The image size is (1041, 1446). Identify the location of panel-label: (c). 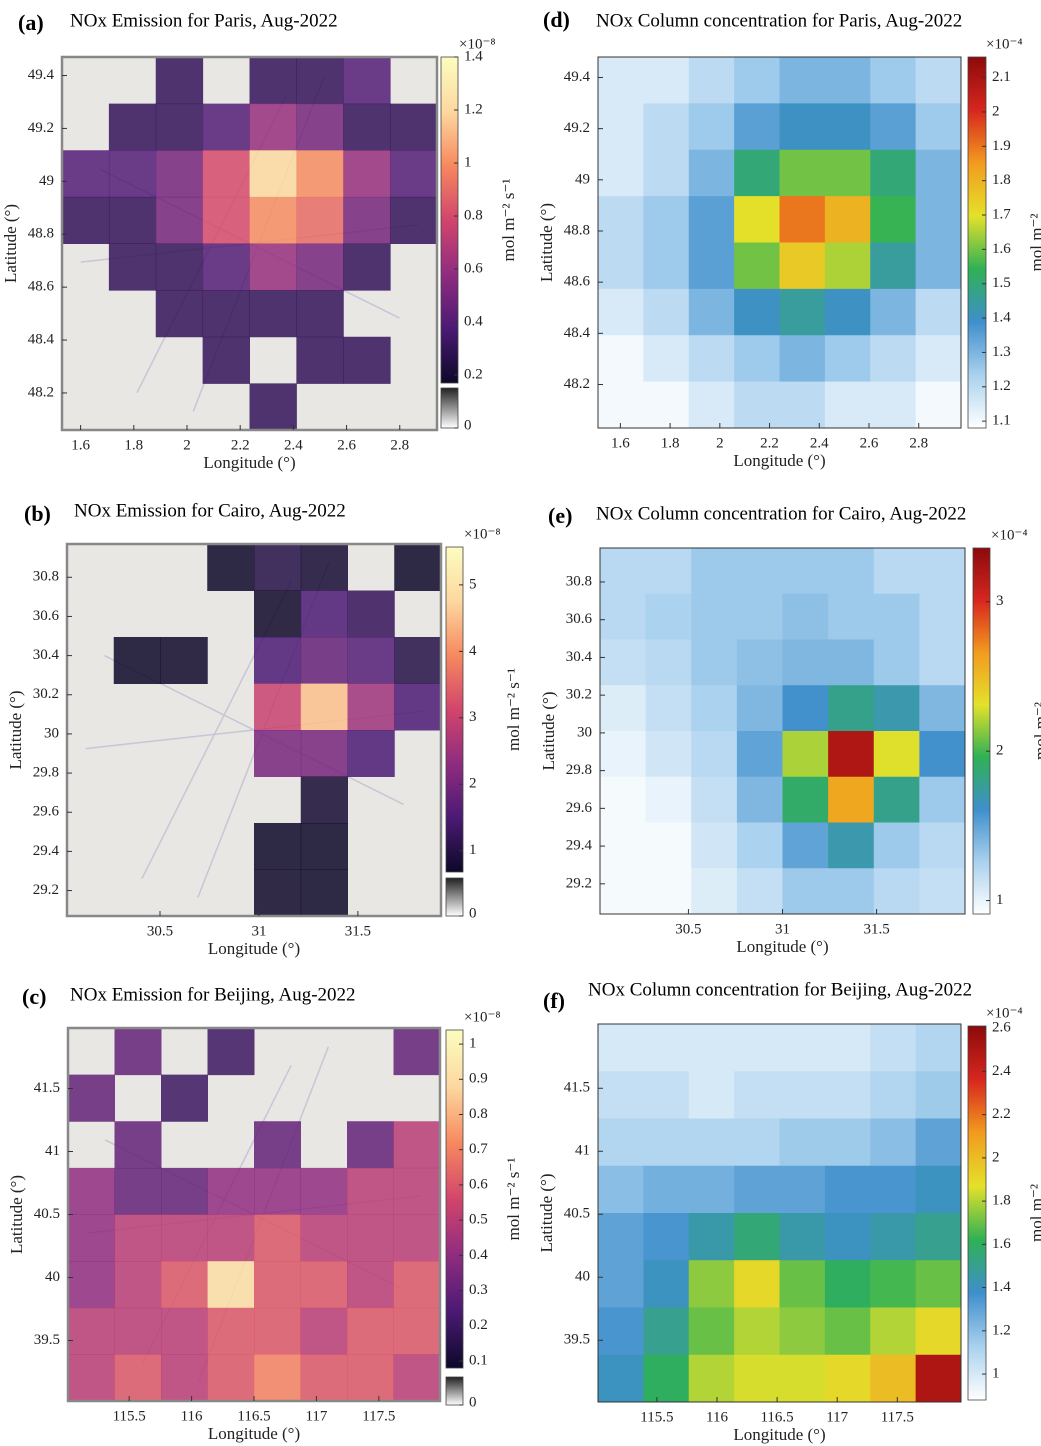
(34, 996).